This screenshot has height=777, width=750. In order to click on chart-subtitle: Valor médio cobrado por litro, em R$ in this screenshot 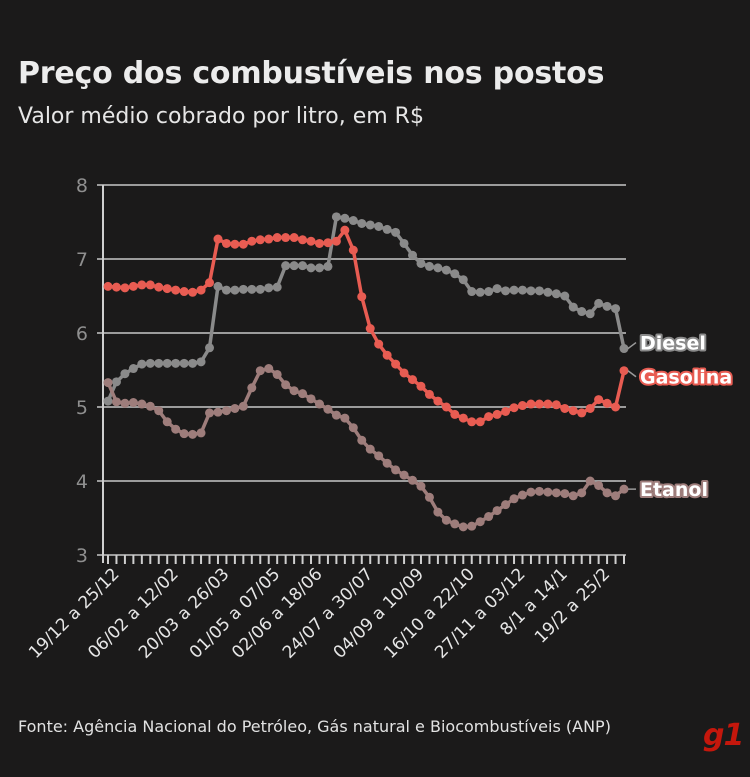, I will do `click(221, 116)`.